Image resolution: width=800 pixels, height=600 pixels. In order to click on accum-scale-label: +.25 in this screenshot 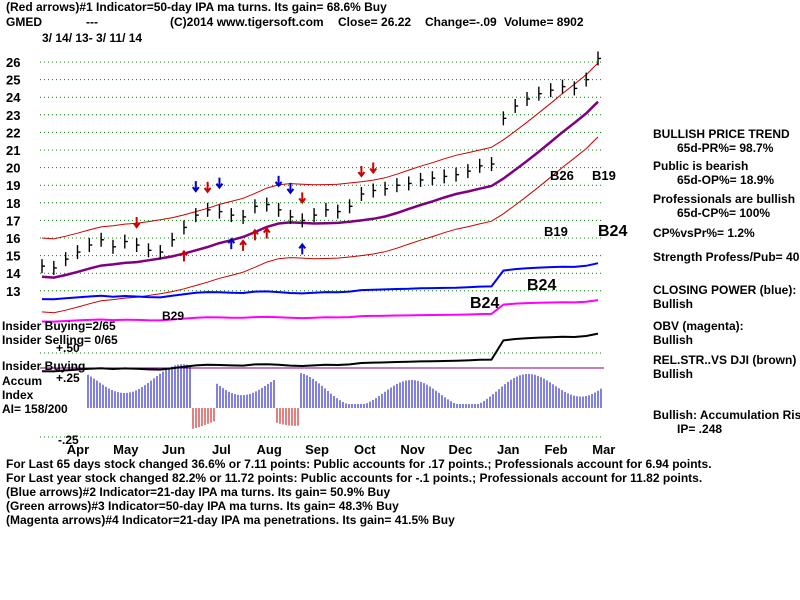, I will do `click(68, 378)`.